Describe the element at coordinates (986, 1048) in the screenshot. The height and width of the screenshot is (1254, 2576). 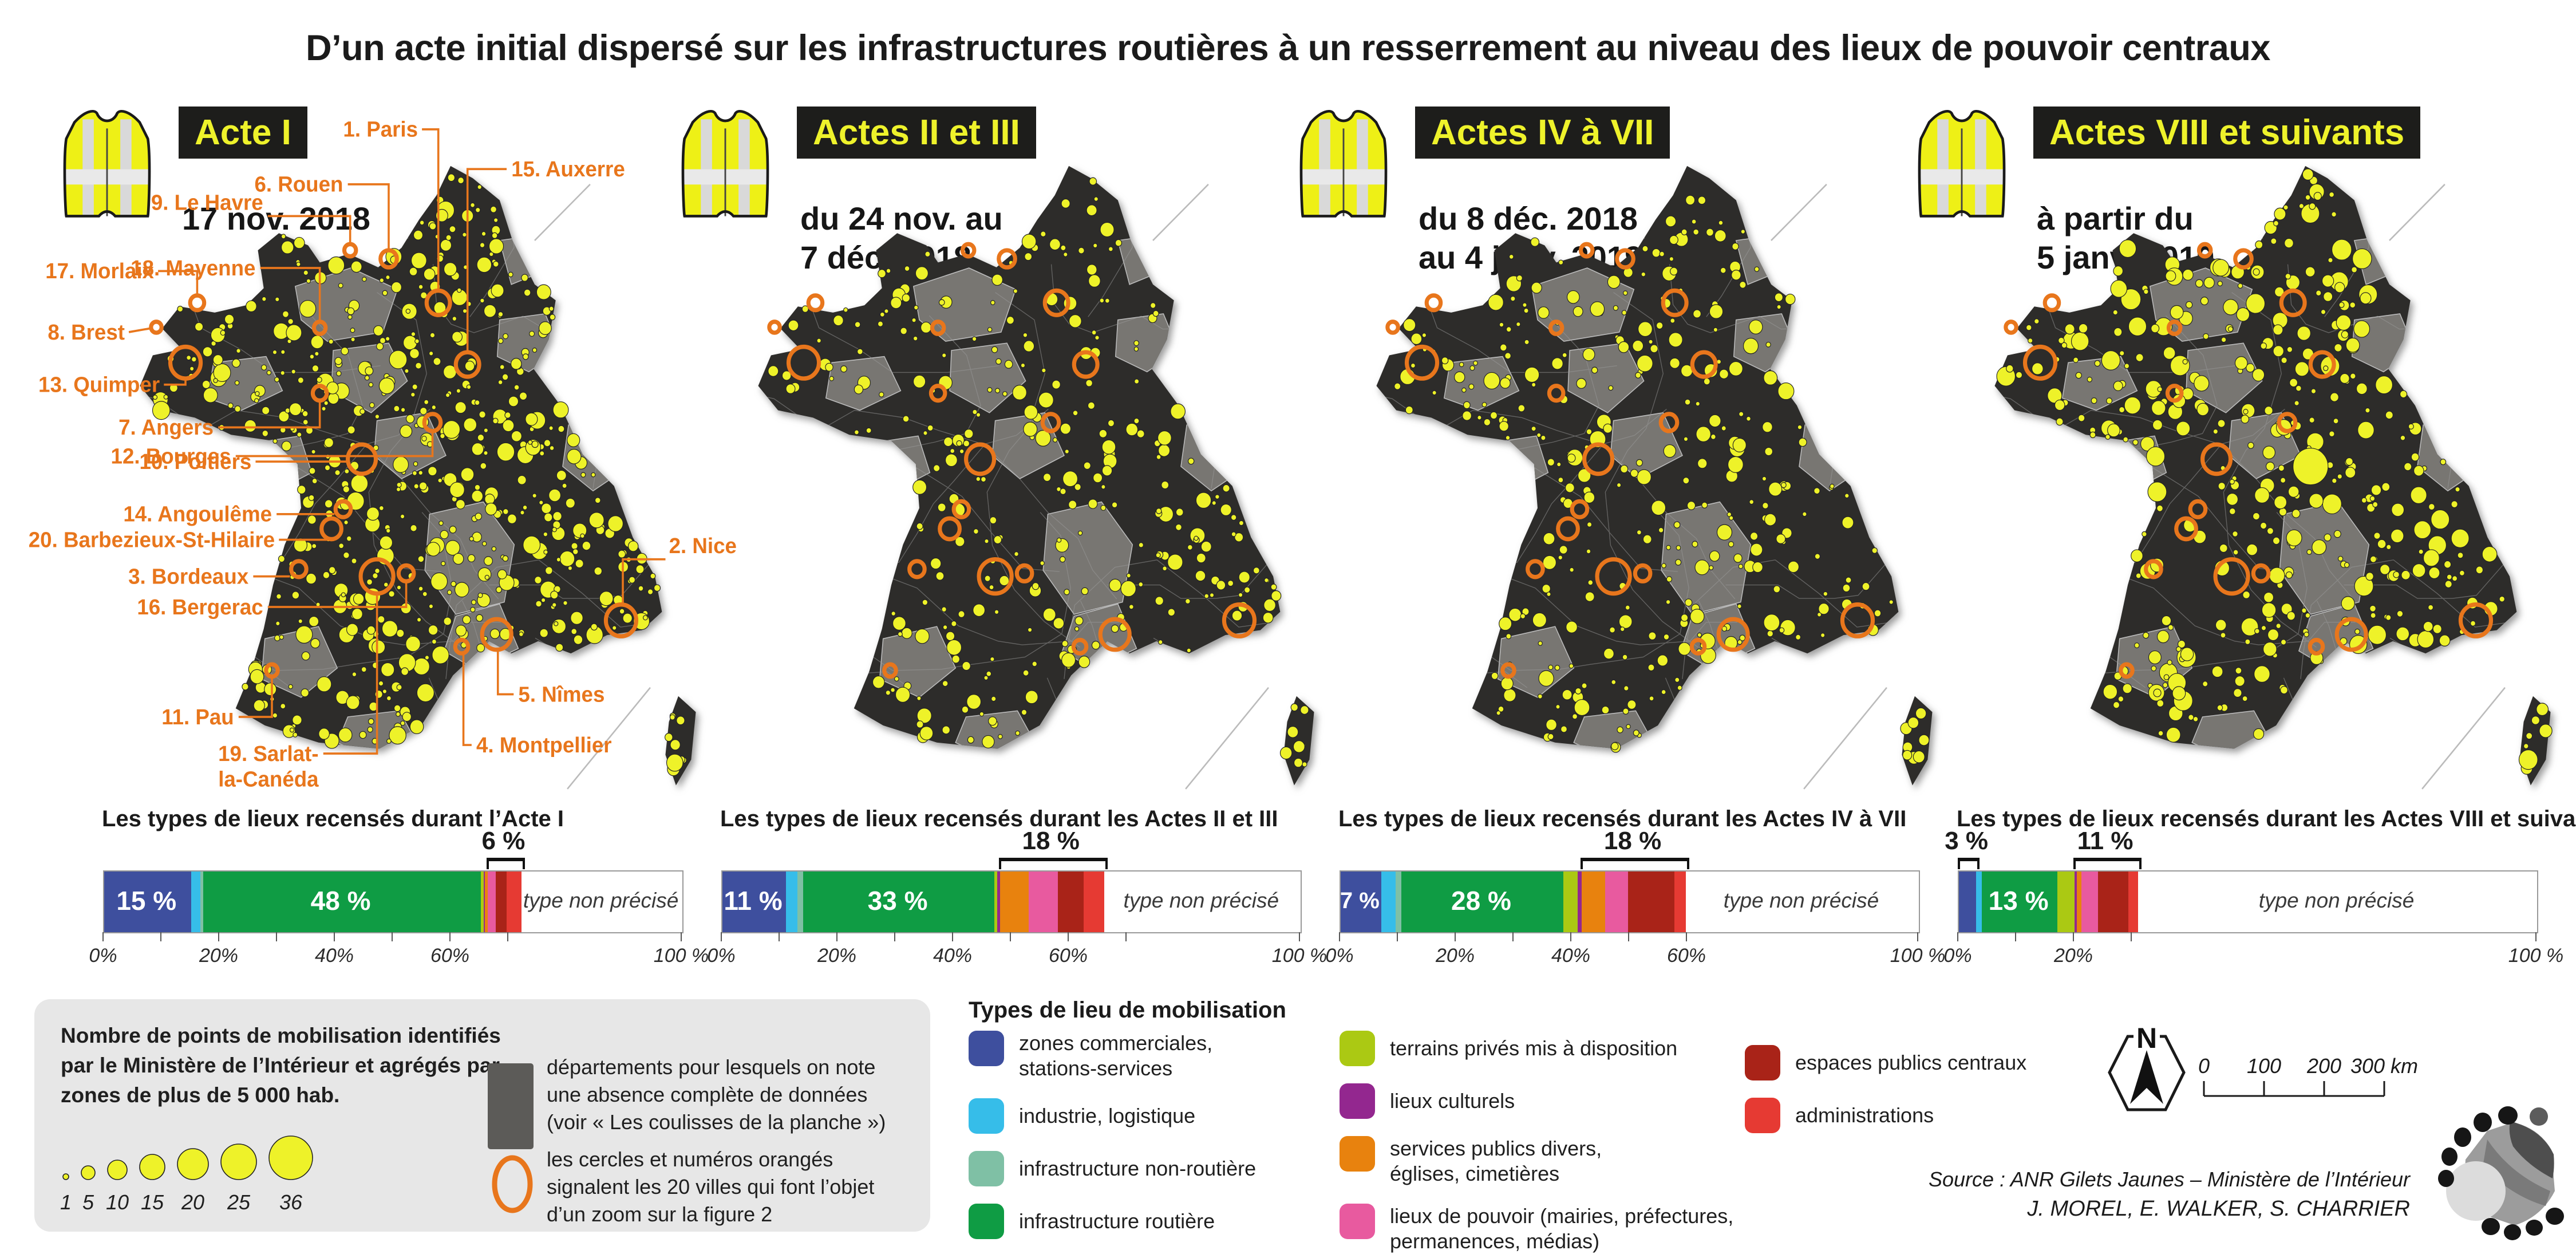
I see `type-swatch-zones_commerciales` at that location.